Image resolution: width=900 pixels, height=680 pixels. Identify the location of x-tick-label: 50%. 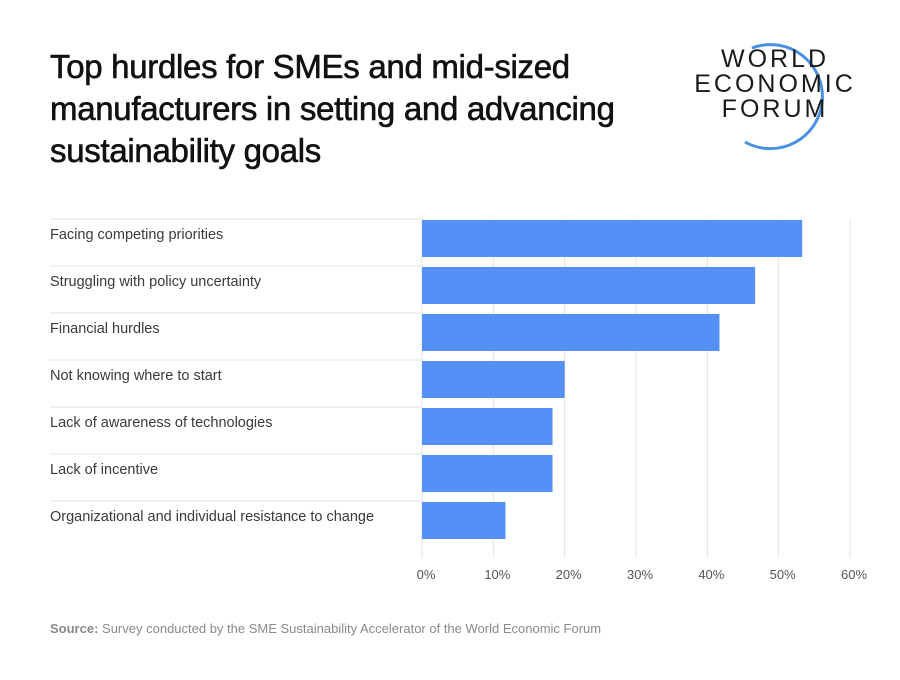
(783, 574).